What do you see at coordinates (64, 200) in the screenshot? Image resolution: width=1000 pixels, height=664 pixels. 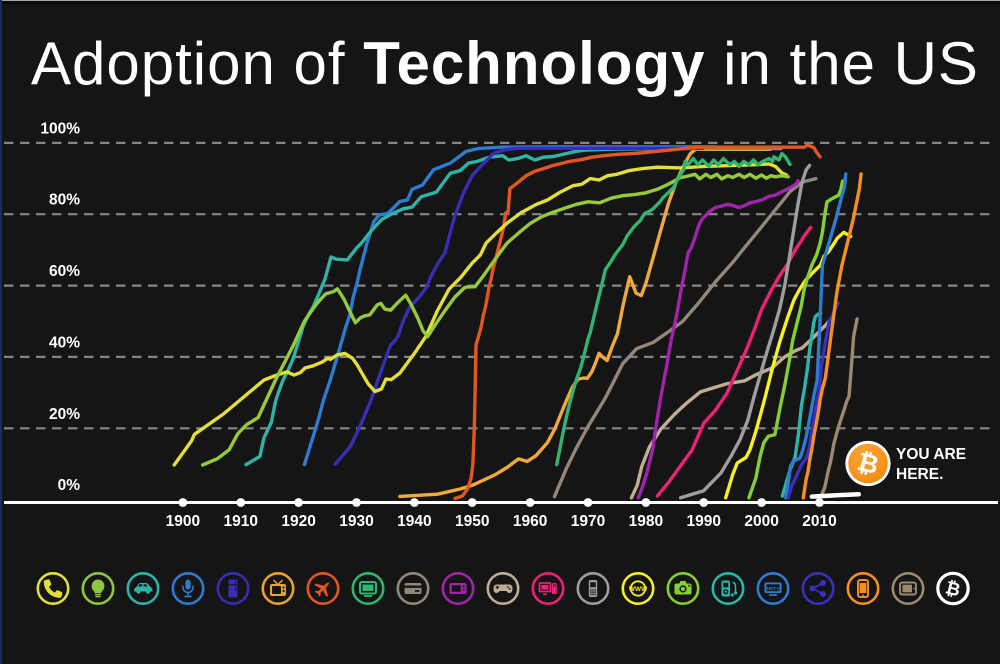 I see `svg-text: 80%` at bounding box center [64, 200].